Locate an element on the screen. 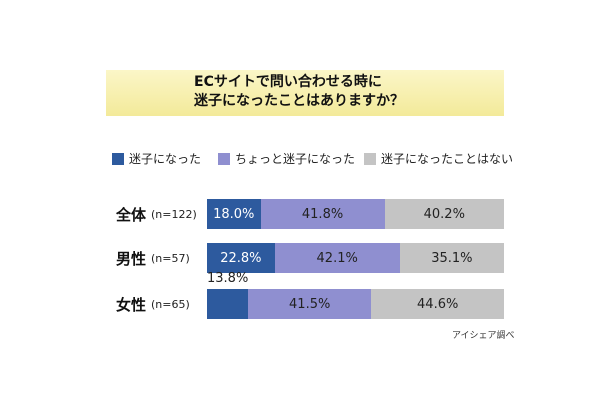  bar-segment-female-slightly-lost: 41.5% is located at coordinates (310, 304).